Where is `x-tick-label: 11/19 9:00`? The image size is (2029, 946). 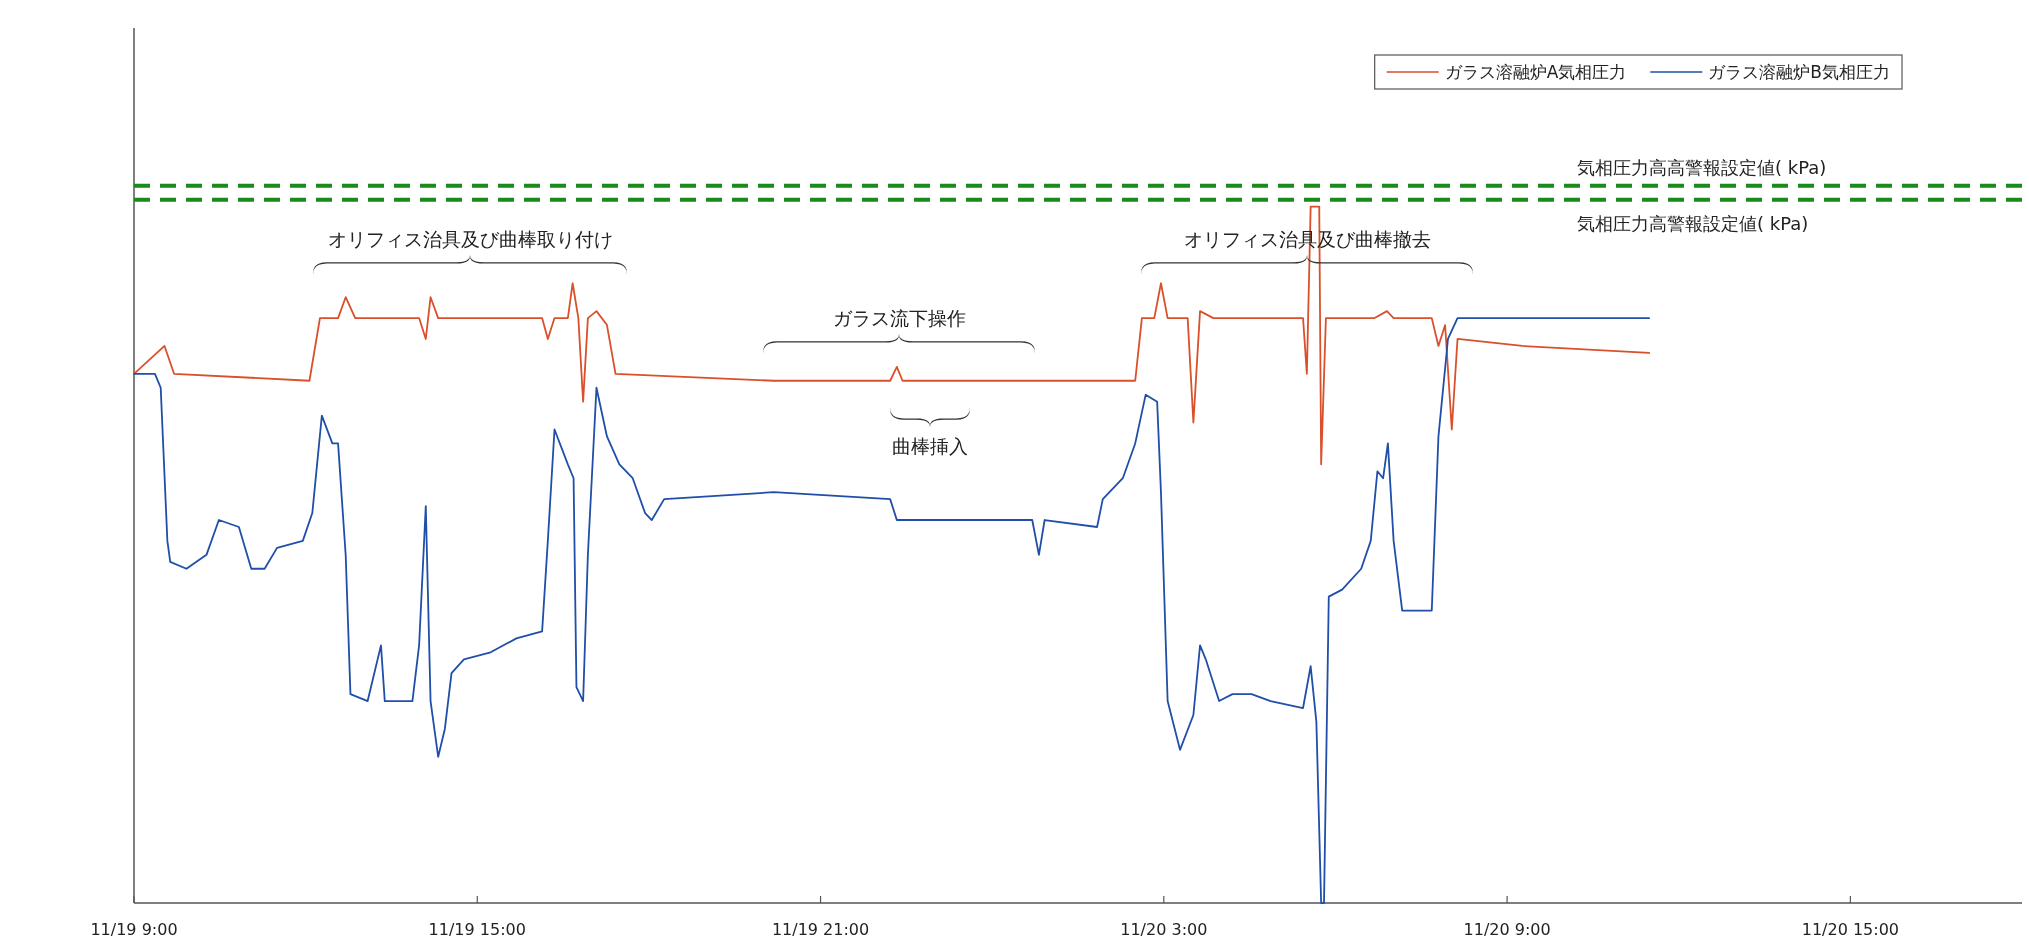
x-tick-label: 11/19 9:00 is located at coordinates (134, 929).